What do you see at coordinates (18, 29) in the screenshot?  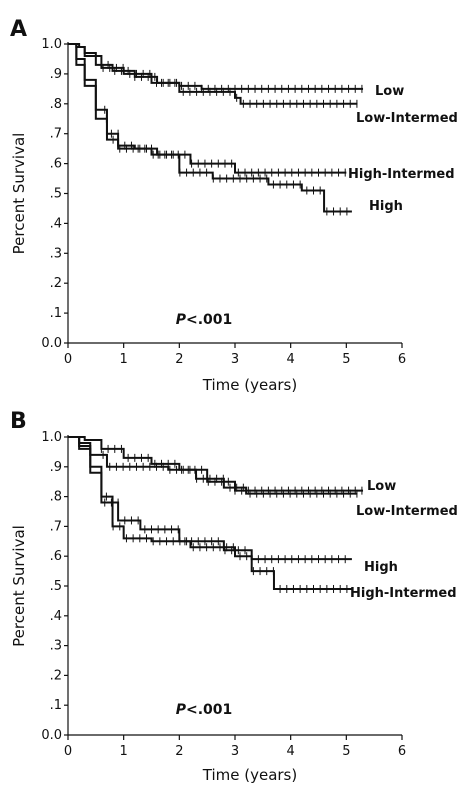 I see `panel-letter: A` at bounding box center [18, 29].